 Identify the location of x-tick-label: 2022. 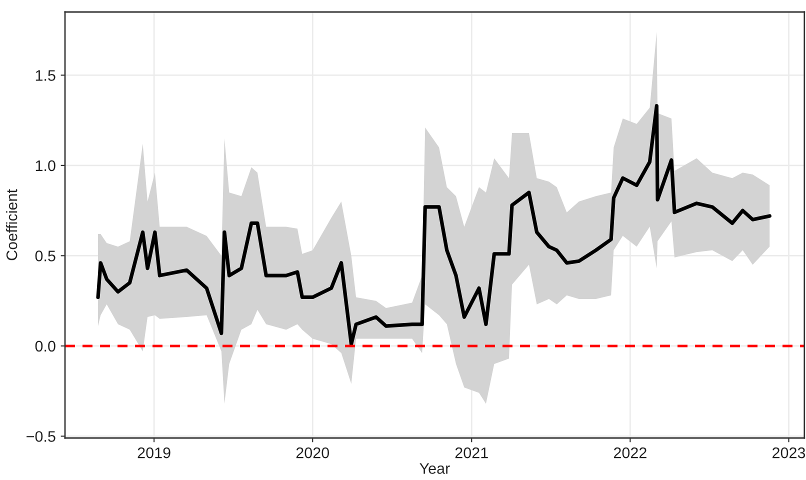
(630, 452).